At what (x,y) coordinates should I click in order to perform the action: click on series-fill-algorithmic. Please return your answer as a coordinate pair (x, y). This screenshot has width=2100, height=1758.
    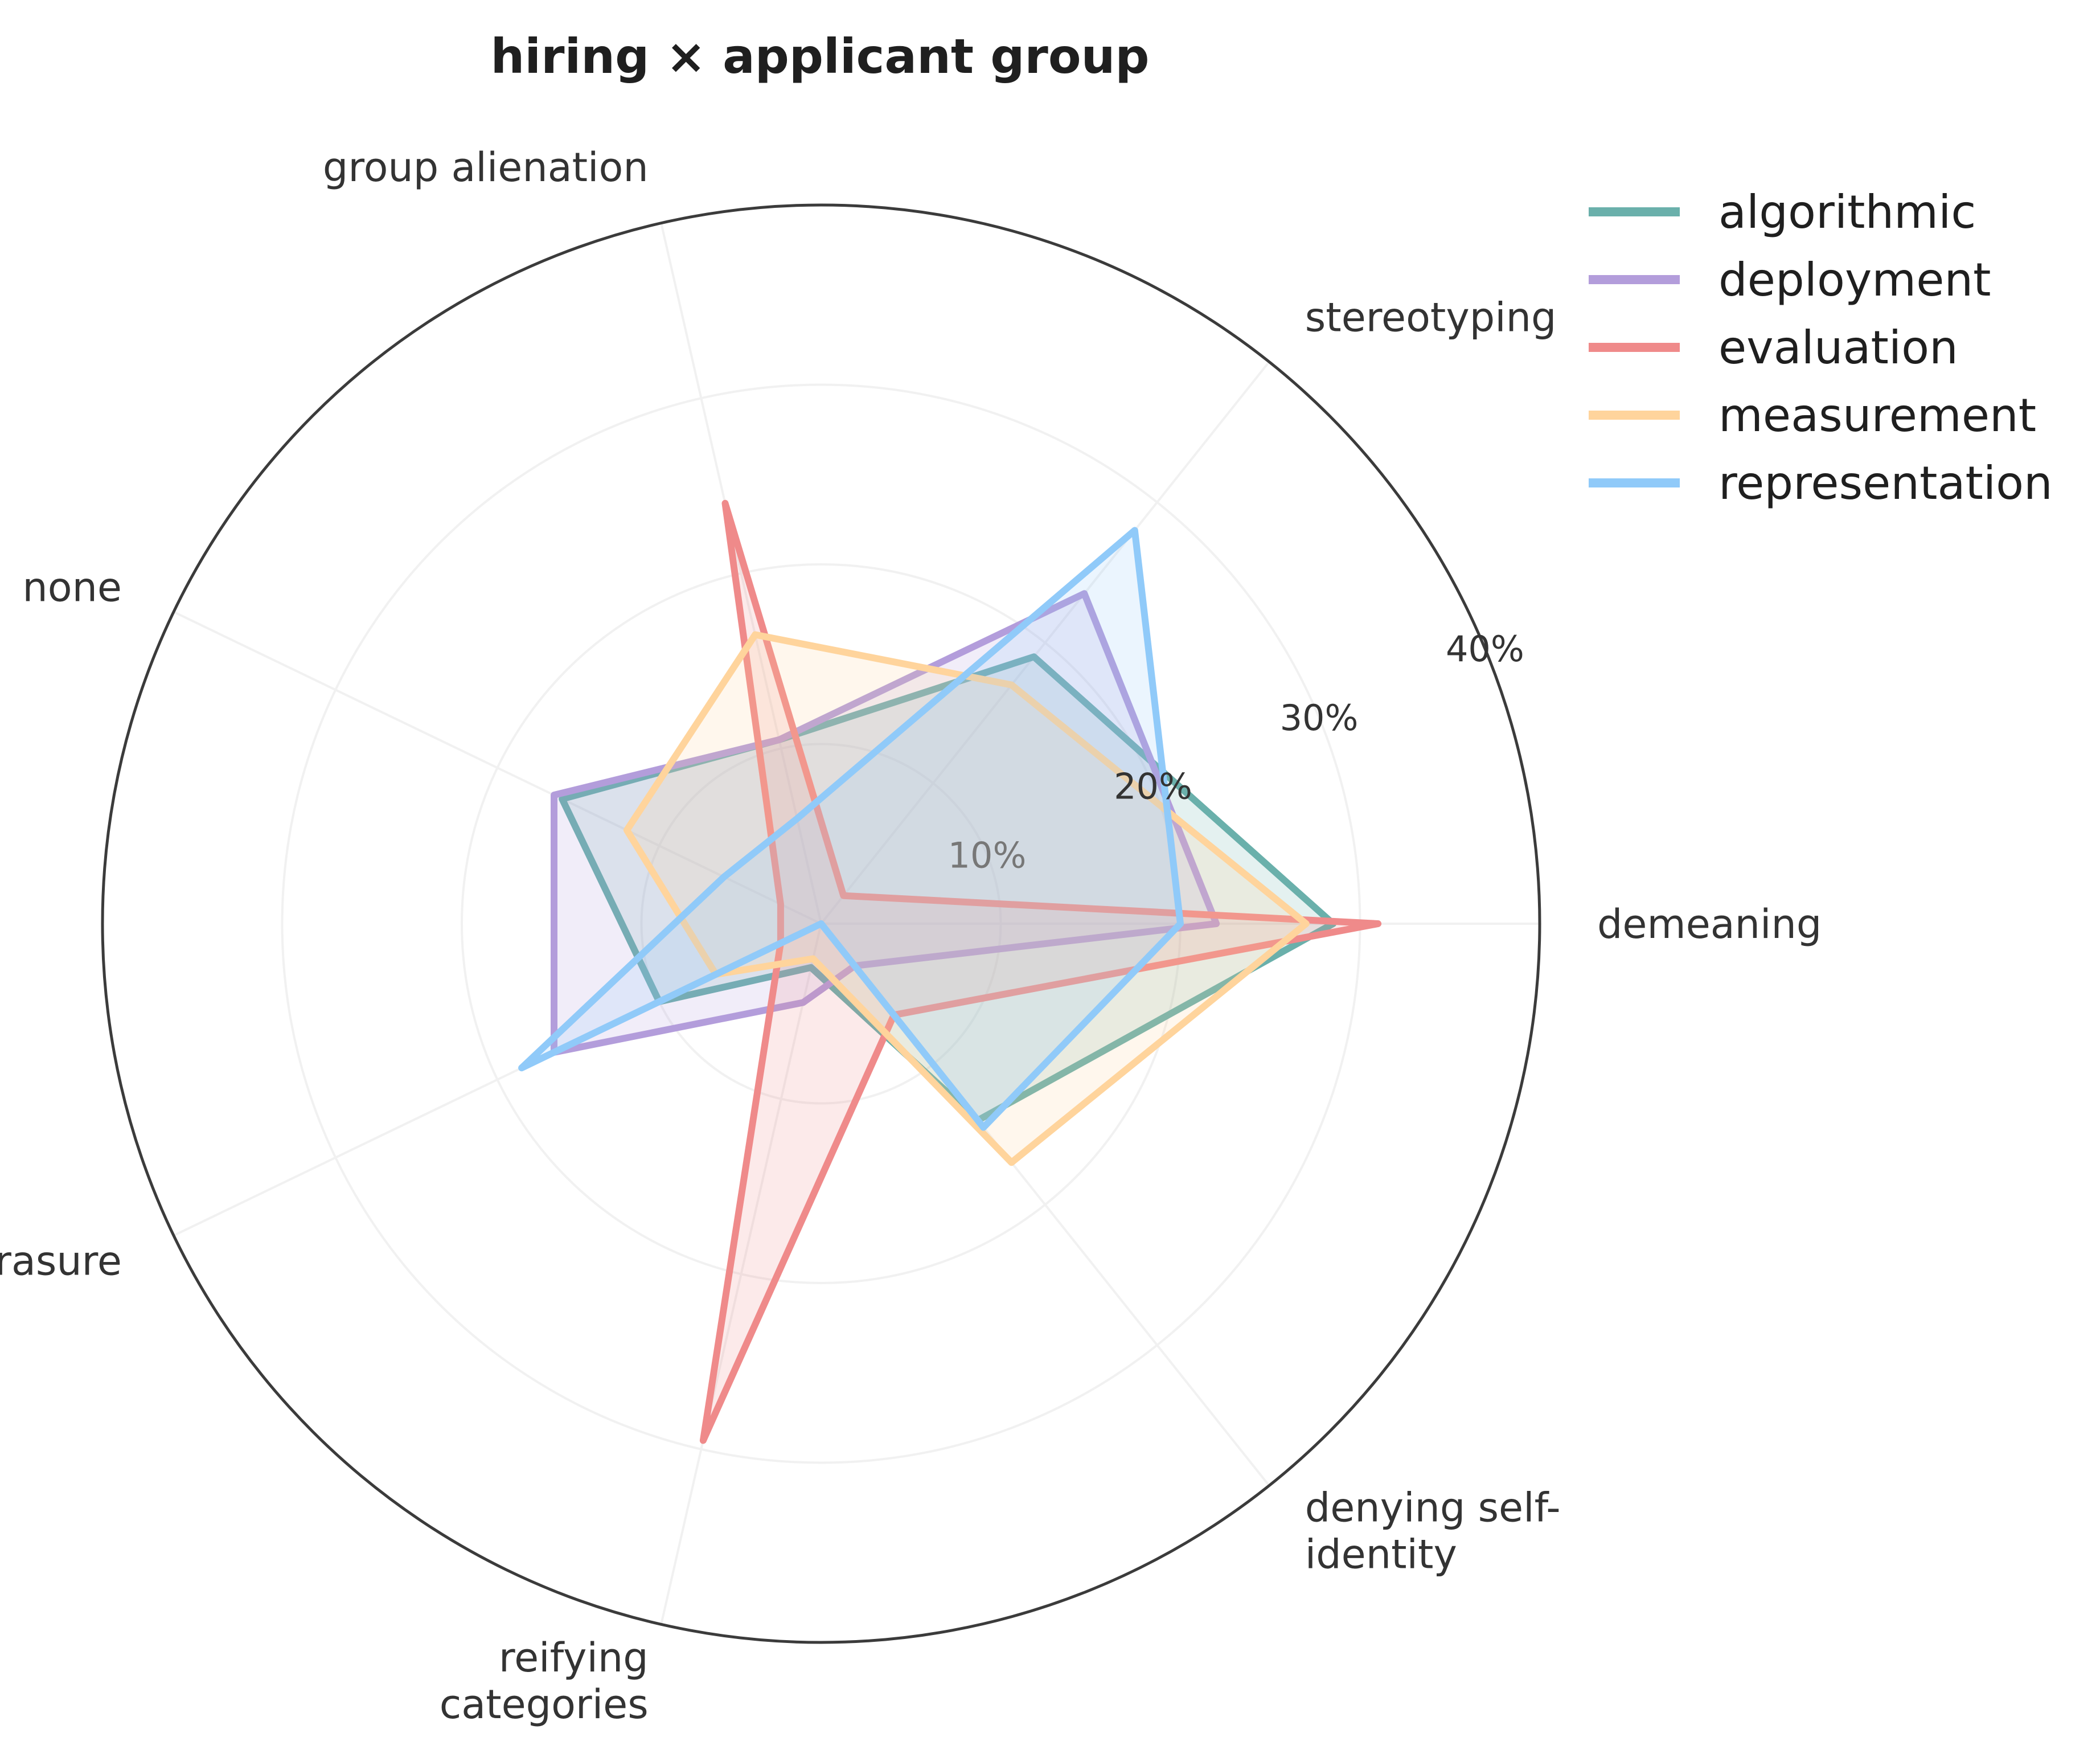
    Looking at the image, I should click on (948, 889).